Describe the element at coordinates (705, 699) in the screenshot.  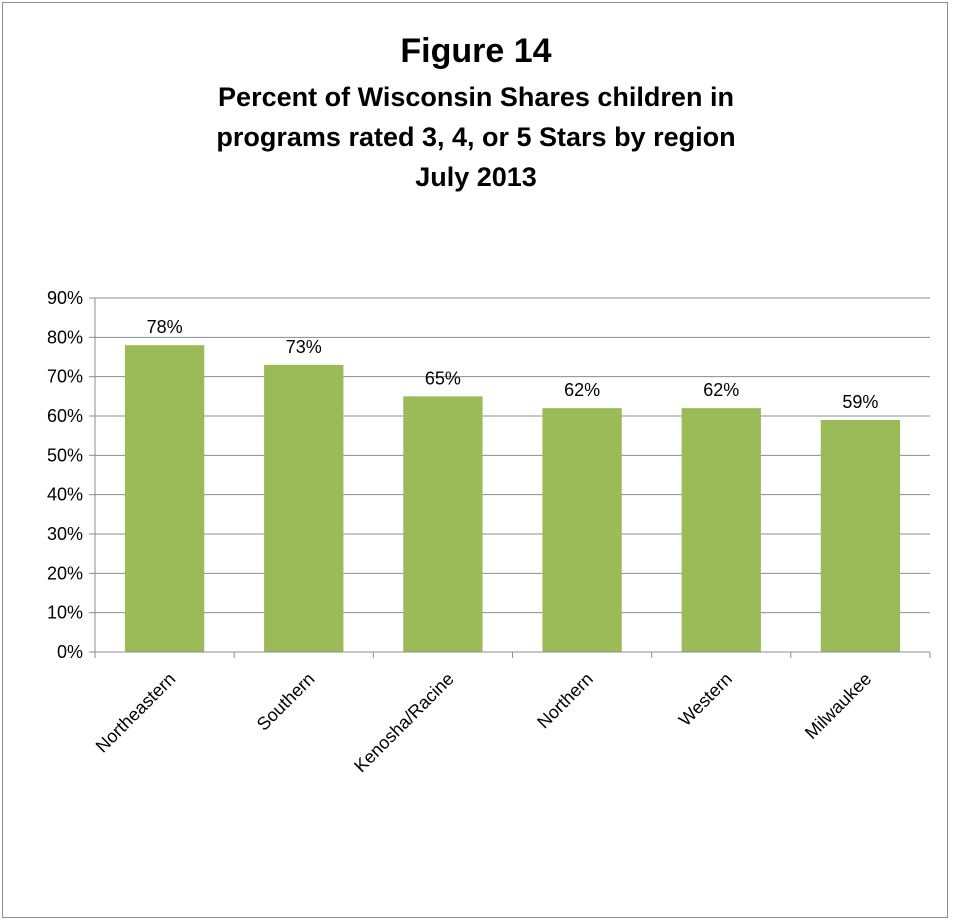
I see `x-tick-label: Western` at that location.